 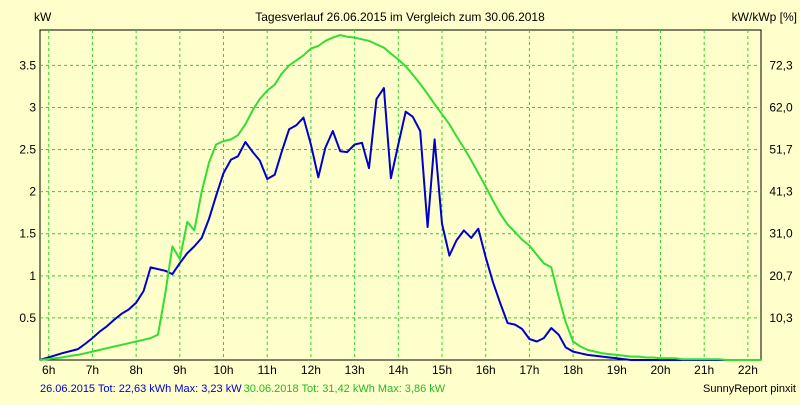 What do you see at coordinates (781, 318) in the screenshot?
I see `y-right-tick-label: 10,3` at bounding box center [781, 318].